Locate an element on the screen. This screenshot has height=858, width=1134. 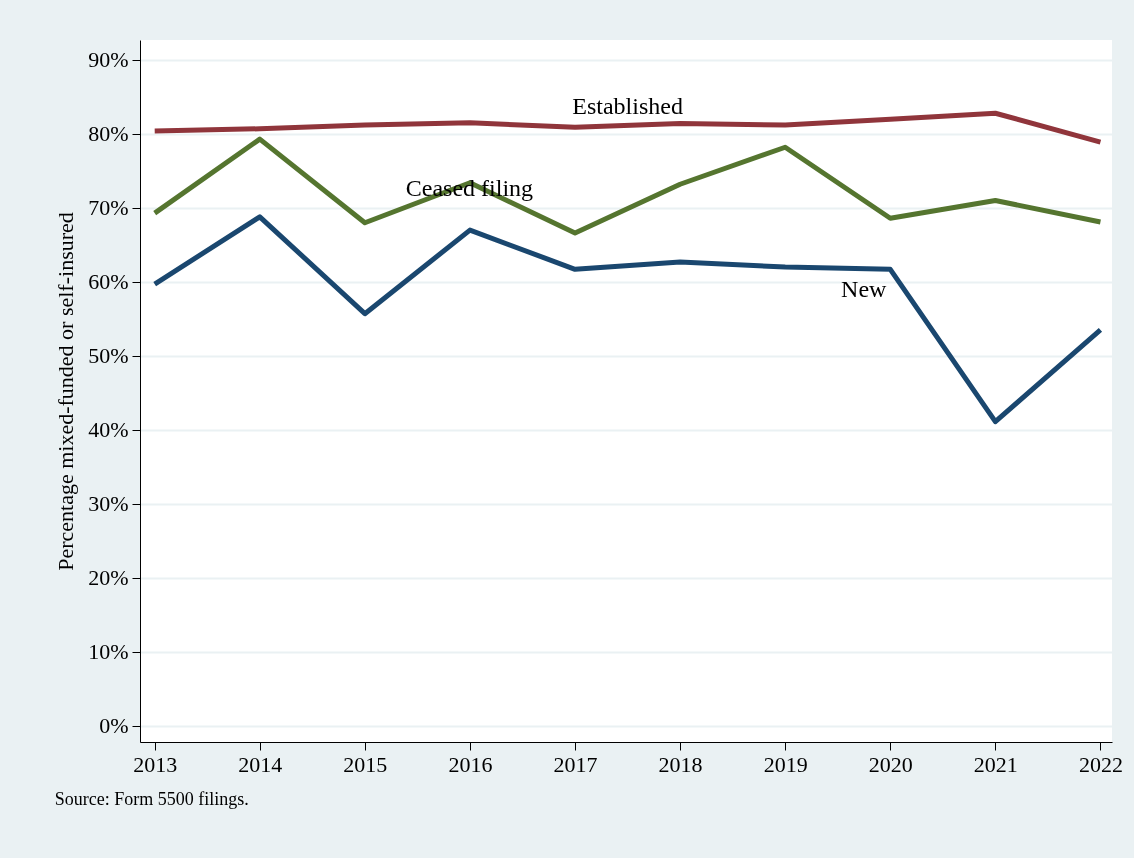
x-tick-label: 2013 is located at coordinates (155, 764).